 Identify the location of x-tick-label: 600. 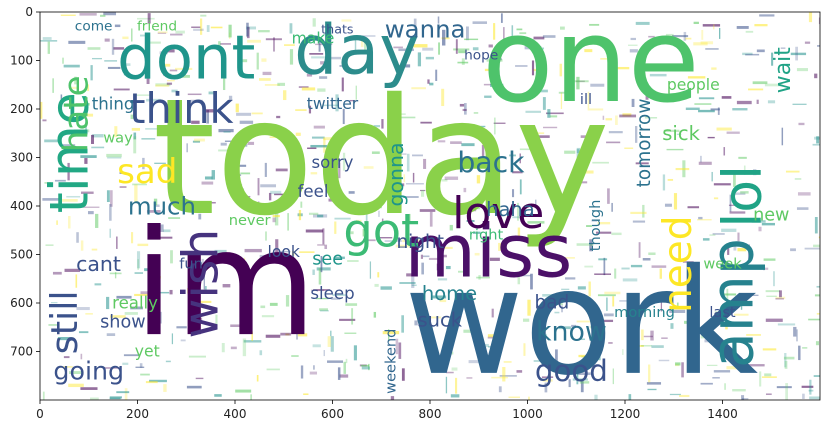
(332, 414).